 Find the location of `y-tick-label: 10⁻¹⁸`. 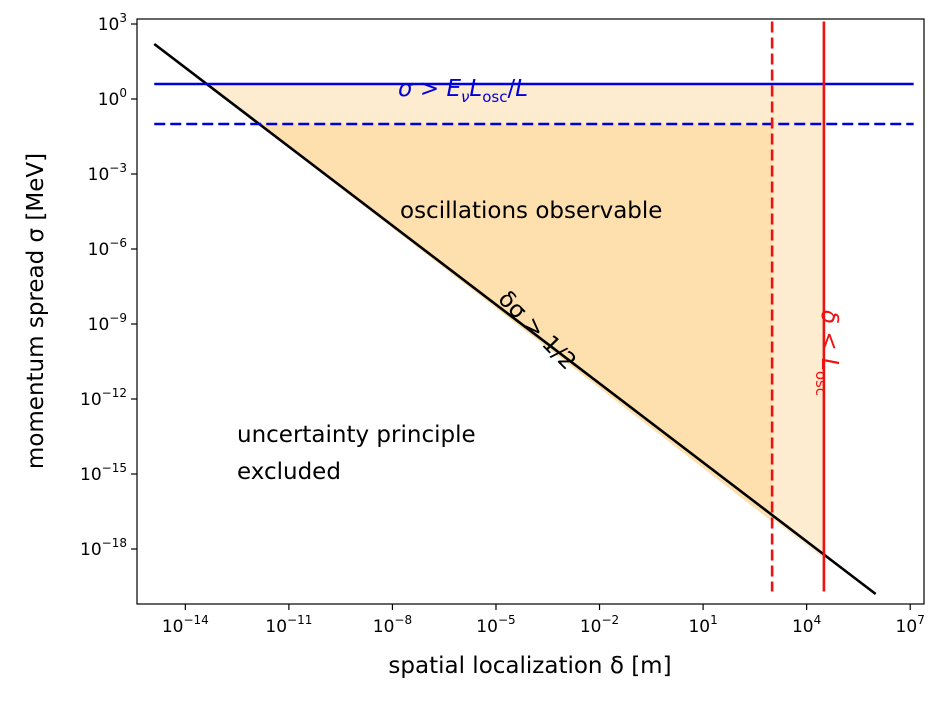

y-tick-label: 10⁻¹⁸ is located at coordinates (103, 548).